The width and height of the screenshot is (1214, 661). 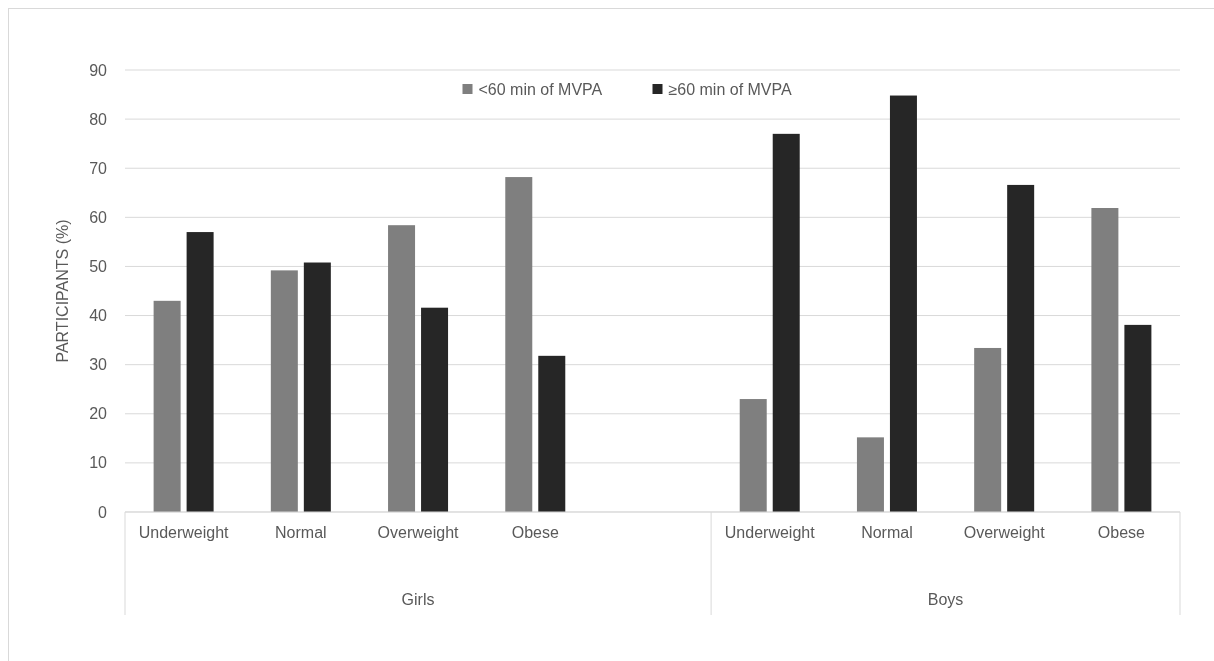 What do you see at coordinates (540, 89) in the screenshot?
I see `legend-label: <60 min of MVPA` at bounding box center [540, 89].